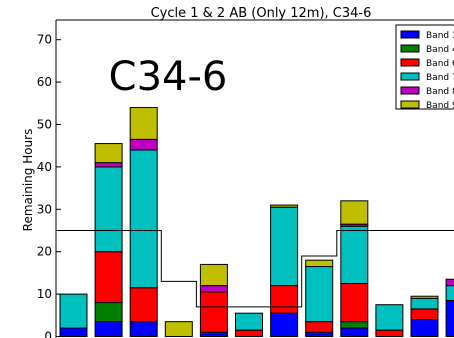 The height and width of the screenshot is (338, 454). Describe the element at coordinates (44, 167) in the screenshot. I see `y-tick-label: 40` at that location.